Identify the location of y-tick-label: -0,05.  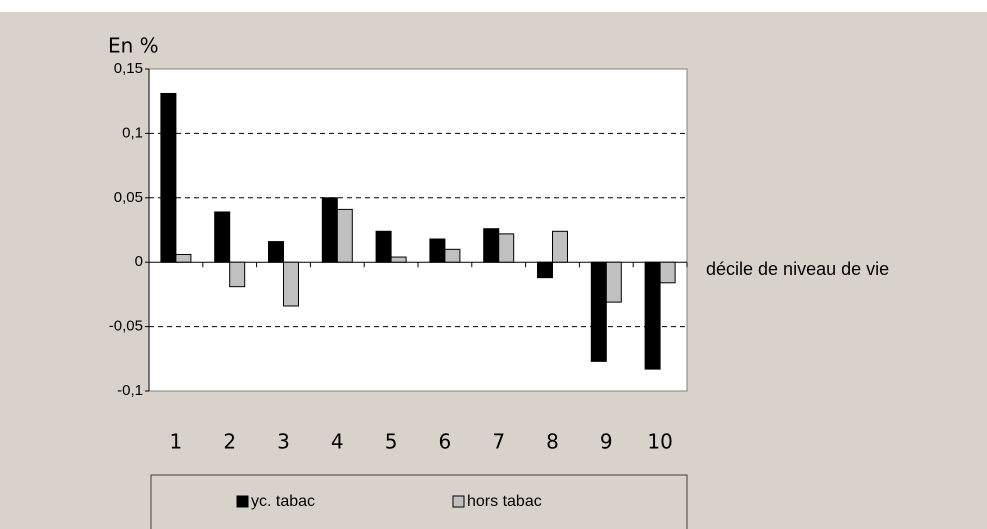
(126, 326).